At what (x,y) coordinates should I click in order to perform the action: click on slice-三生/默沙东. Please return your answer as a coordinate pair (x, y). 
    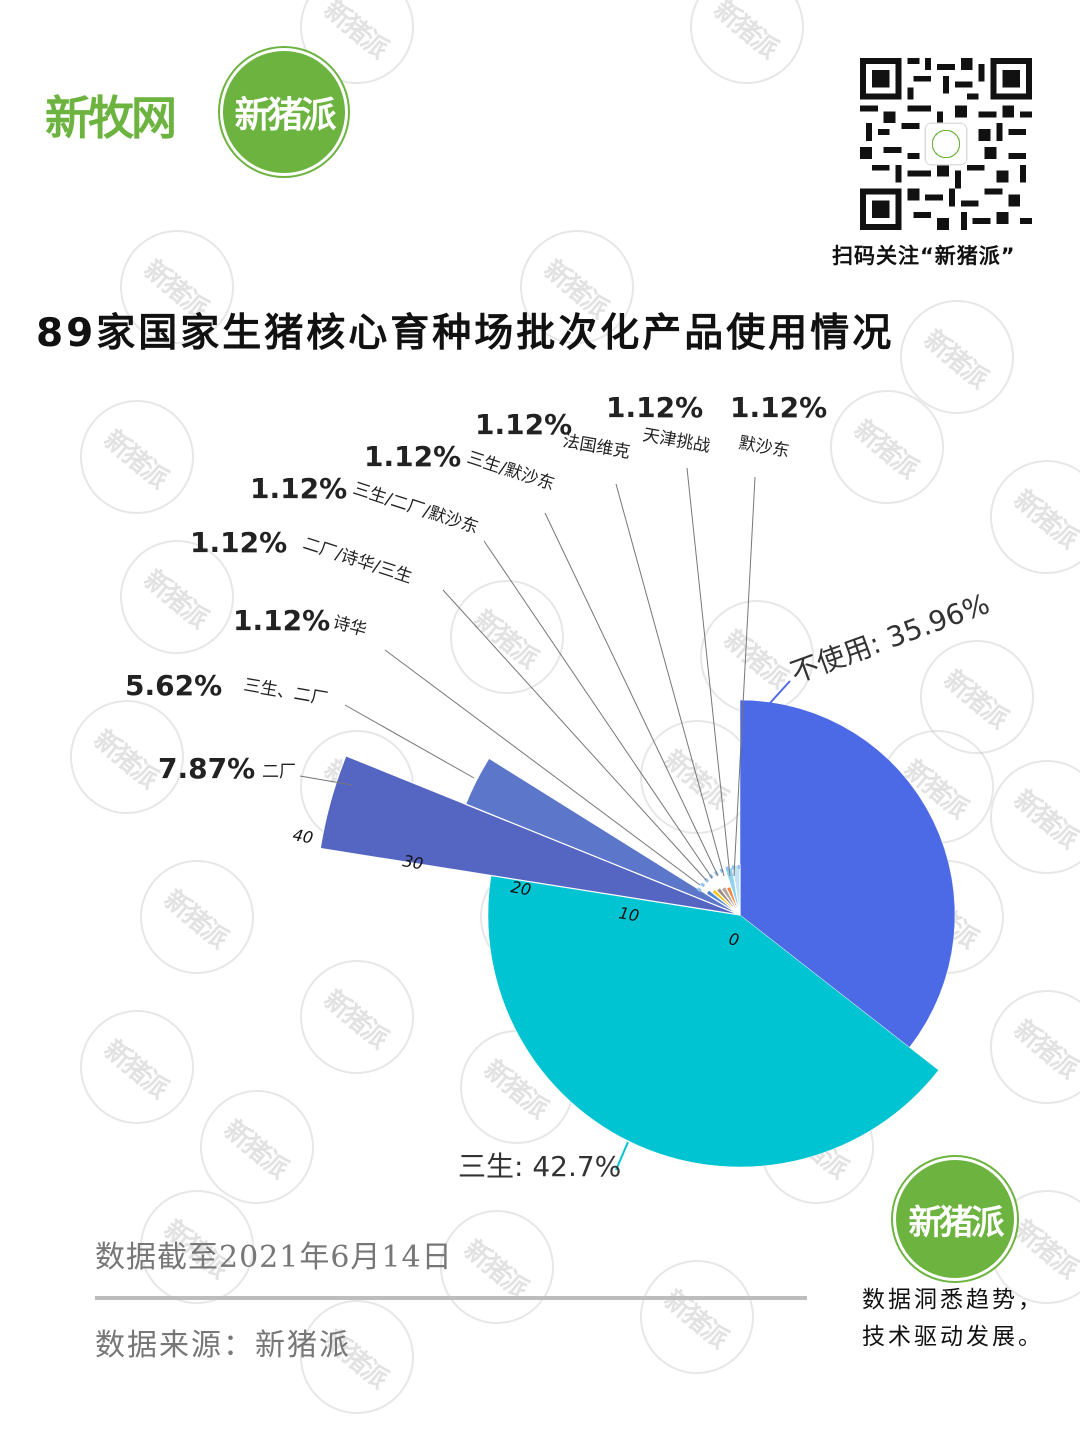
    Looking at the image, I should click on (730, 900).